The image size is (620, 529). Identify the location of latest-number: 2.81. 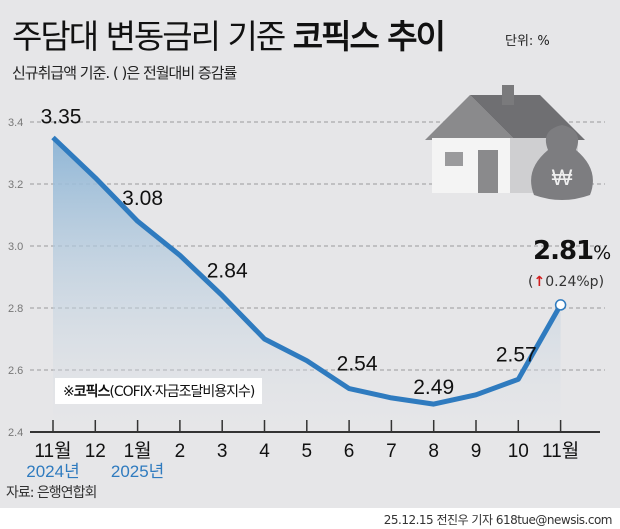
(563, 251).